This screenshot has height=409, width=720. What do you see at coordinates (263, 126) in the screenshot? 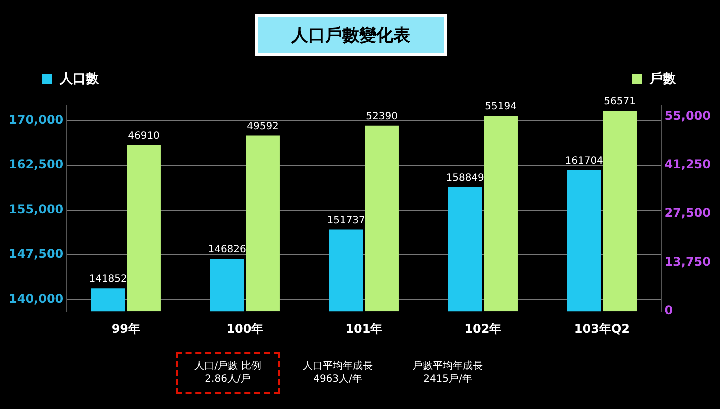
I see `data-label: 49592` at bounding box center [263, 126].